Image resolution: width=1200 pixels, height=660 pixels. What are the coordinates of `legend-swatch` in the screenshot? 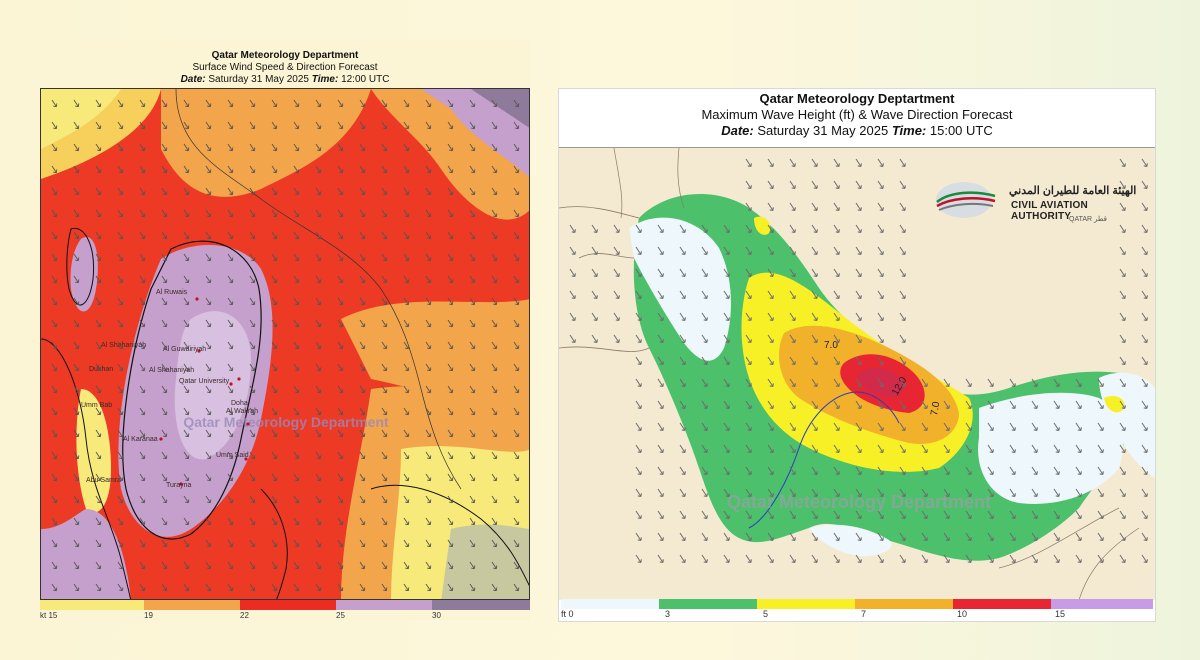 It's located at (806, 604).